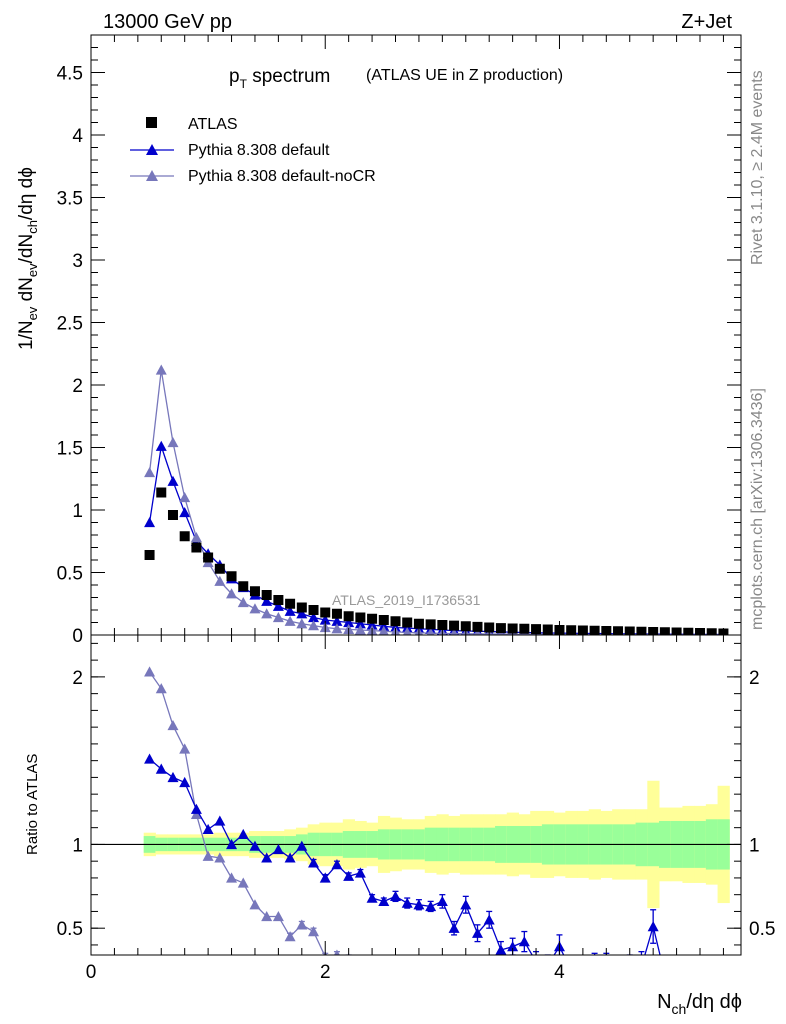 The image size is (786, 1024). I want to click on legend-label-default: Pythia 8.308 default, so click(259, 150).